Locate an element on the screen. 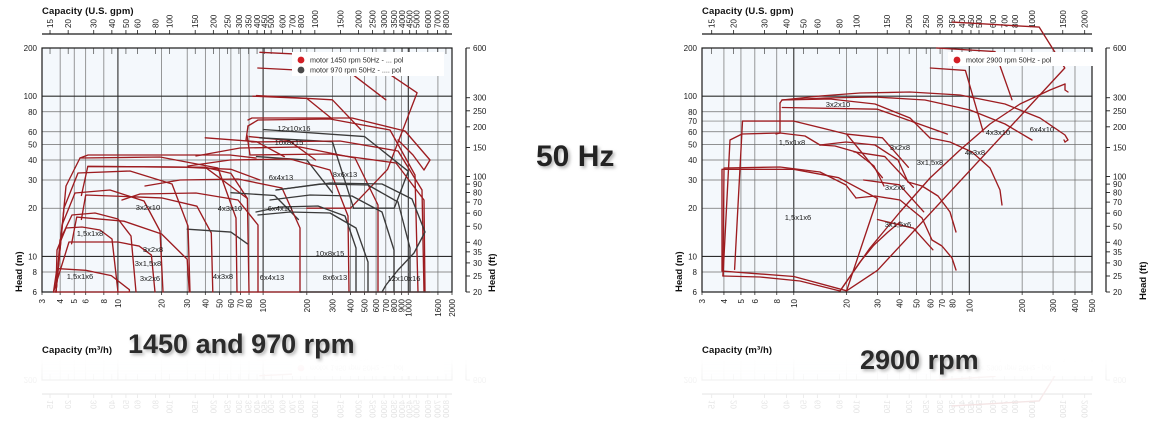  curve-label: 1,5x1x6 is located at coordinates (80, 276).